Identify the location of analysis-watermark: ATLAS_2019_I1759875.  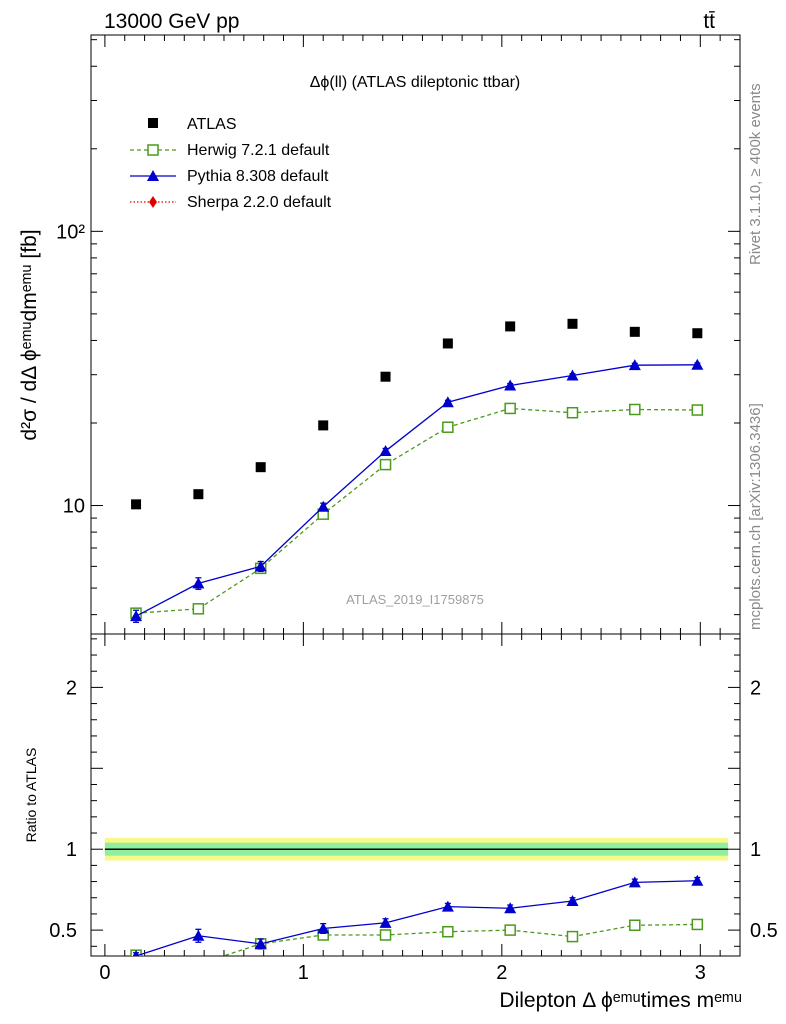
(415, 599).